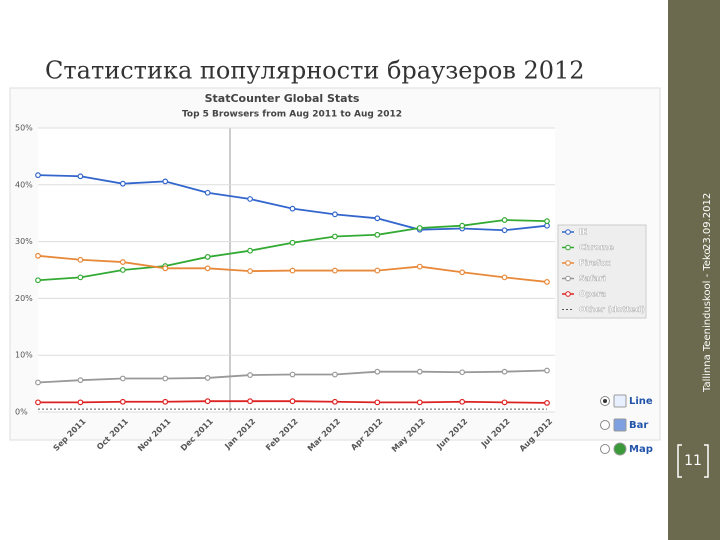  Describe the element at coordinates (24, 355) in the screenshot. I see `y-tick-label: 10%` at that location.